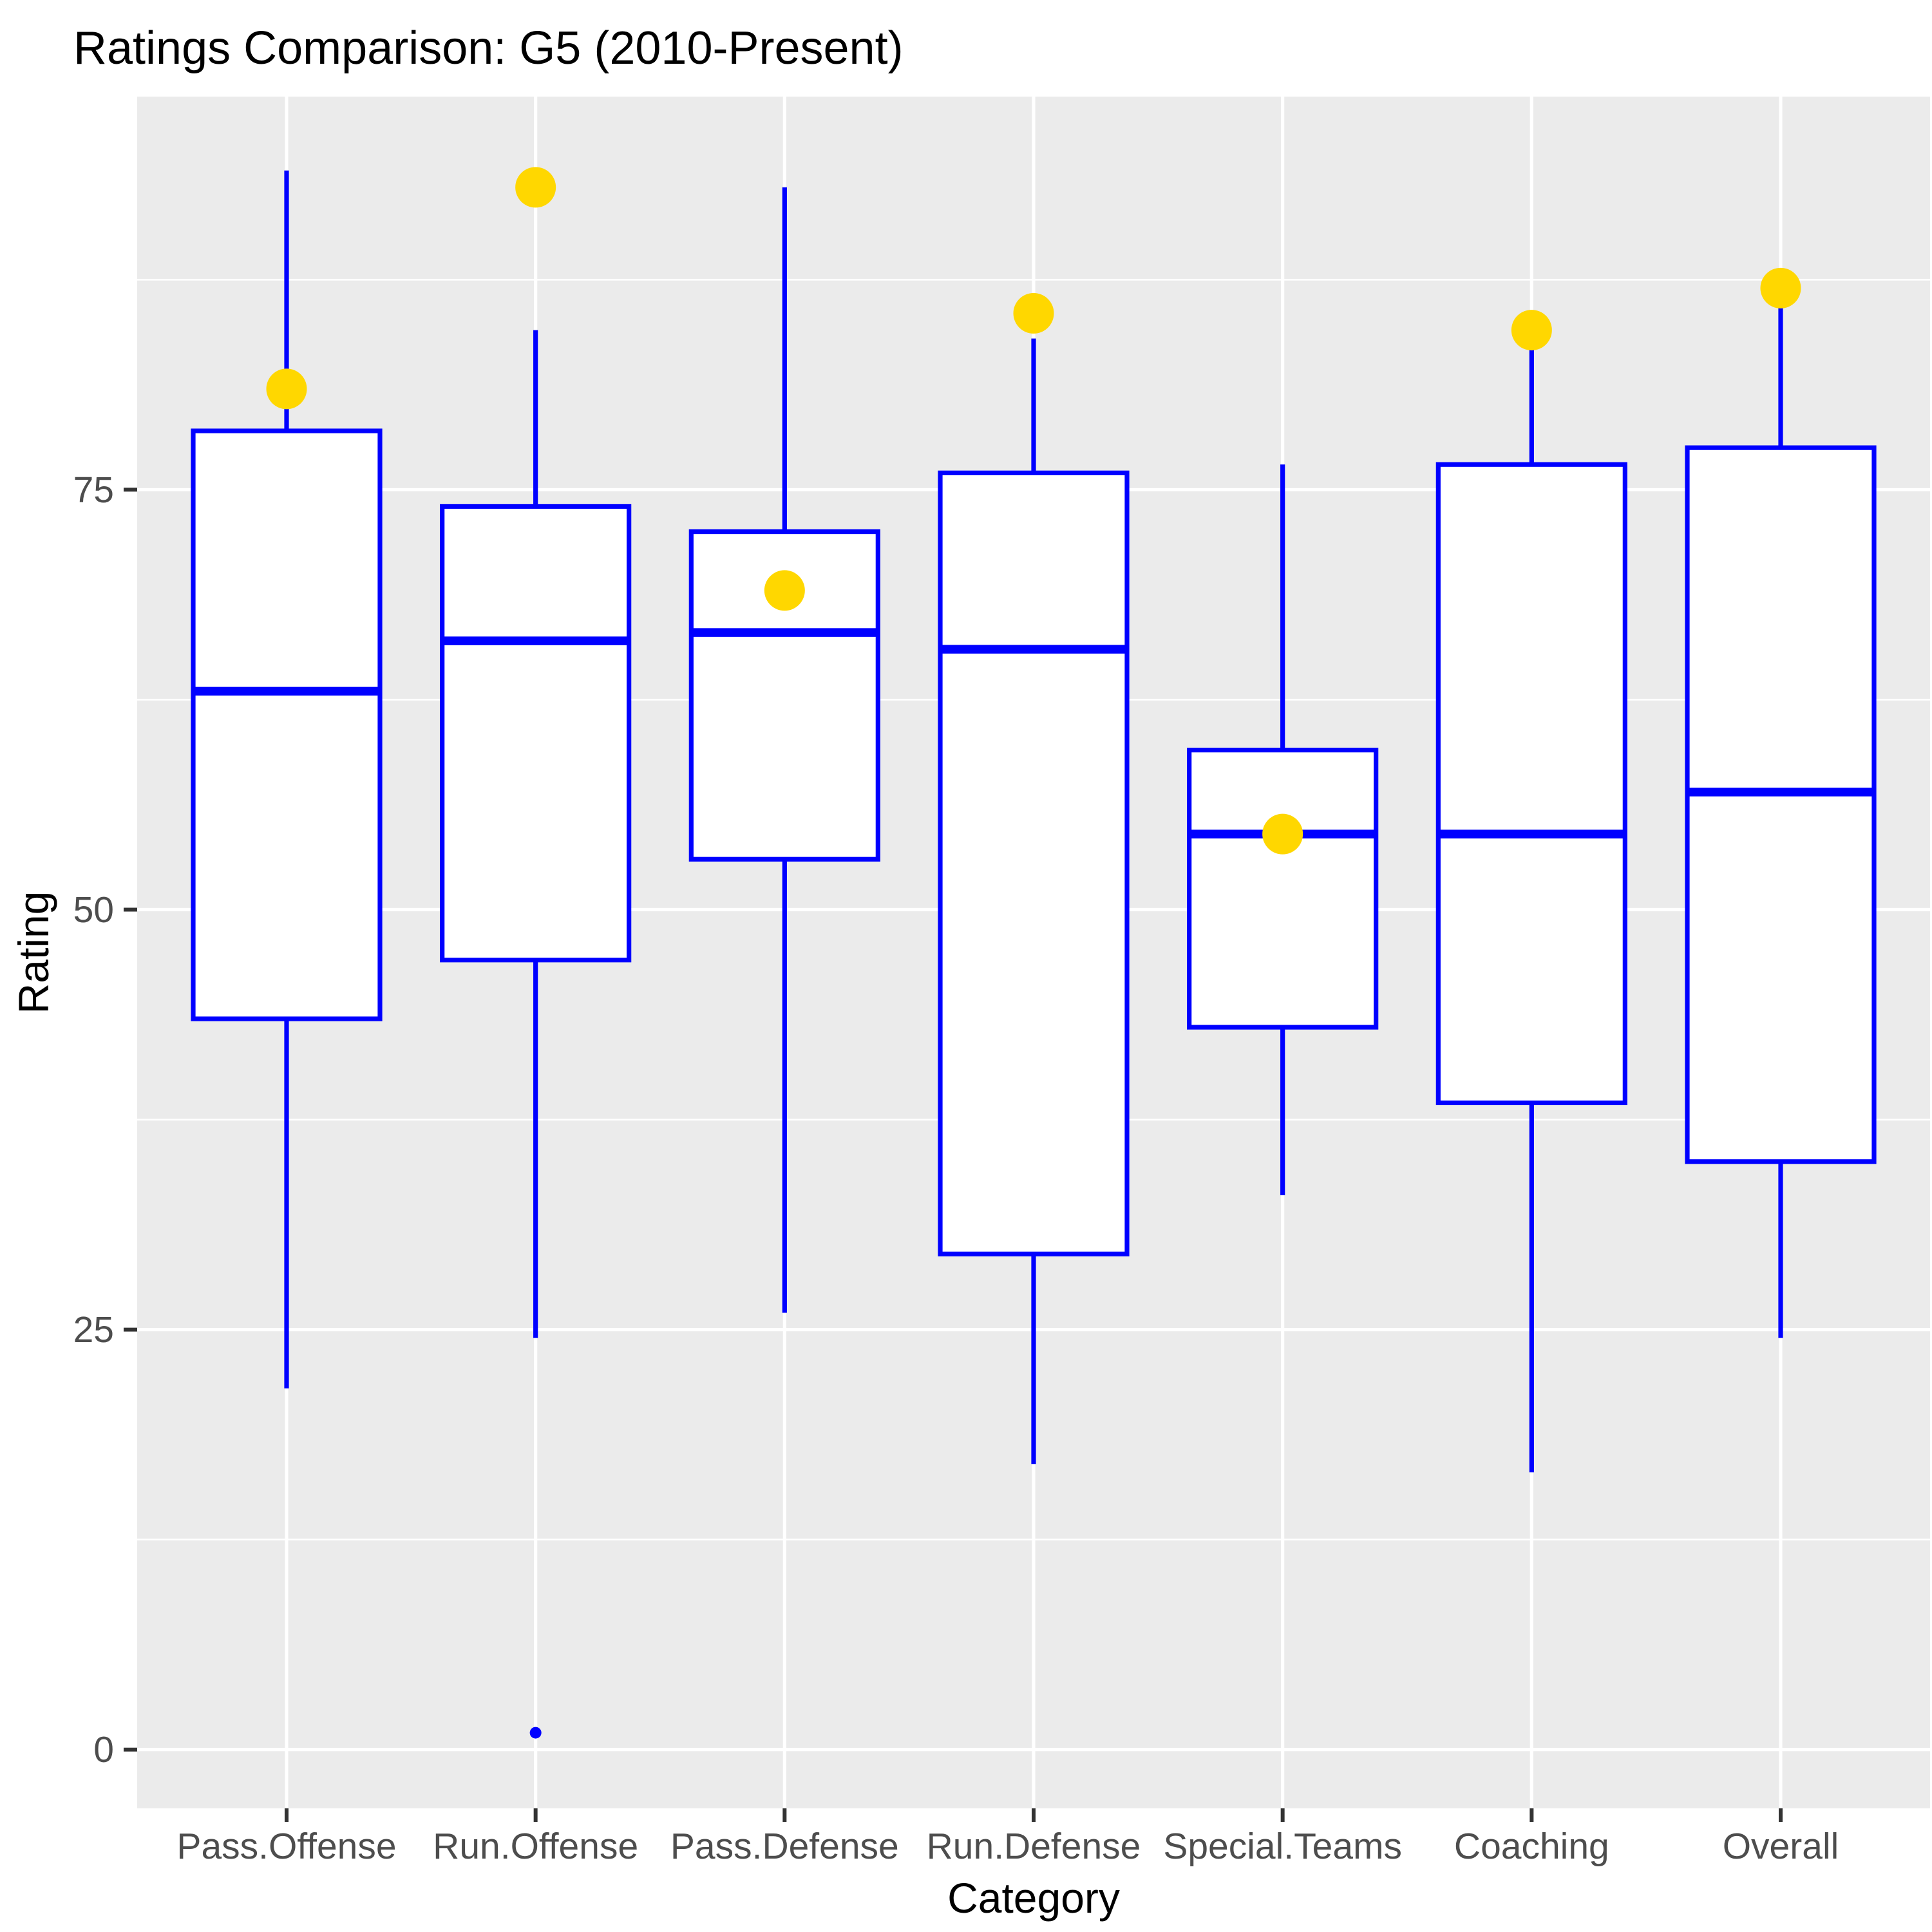  I want to click on x-tick-label: Pass.Offense, so click(286, 1847).